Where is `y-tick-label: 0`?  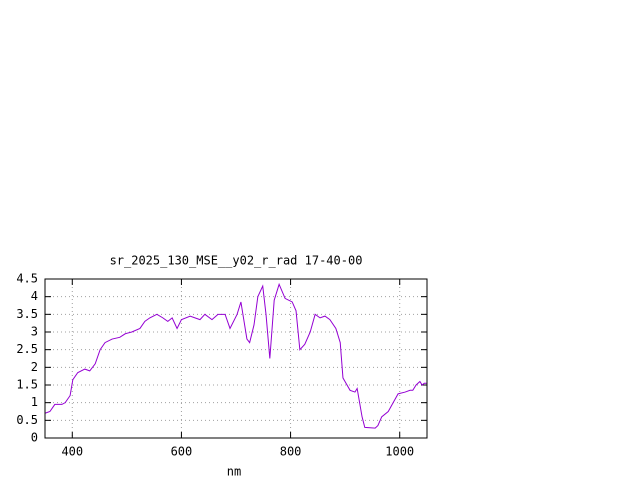
y-tick-label: 0 is located at coordinates (34, 438).